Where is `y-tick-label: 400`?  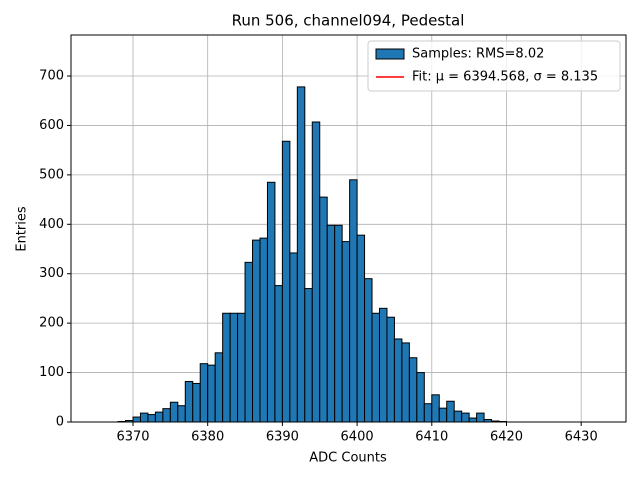 y-tick-label: 400 is located at coordinates (51, 224).